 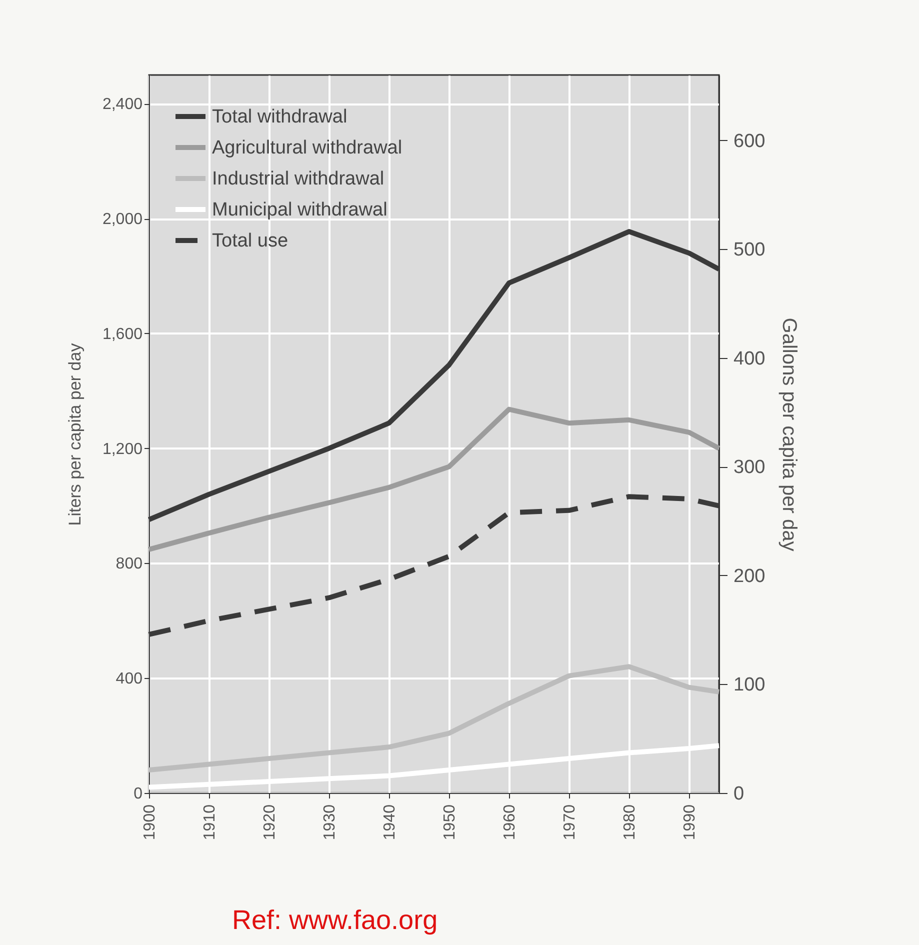 What do you see at coordinates (630, 822) in the screenshot?
I see `x-tick-label: 1980` at bounding box center [630, 822].